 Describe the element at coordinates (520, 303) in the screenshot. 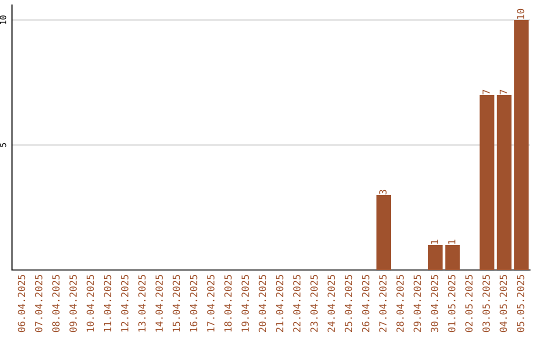

I see `x-tick-label: 05.05.2025` at that location.